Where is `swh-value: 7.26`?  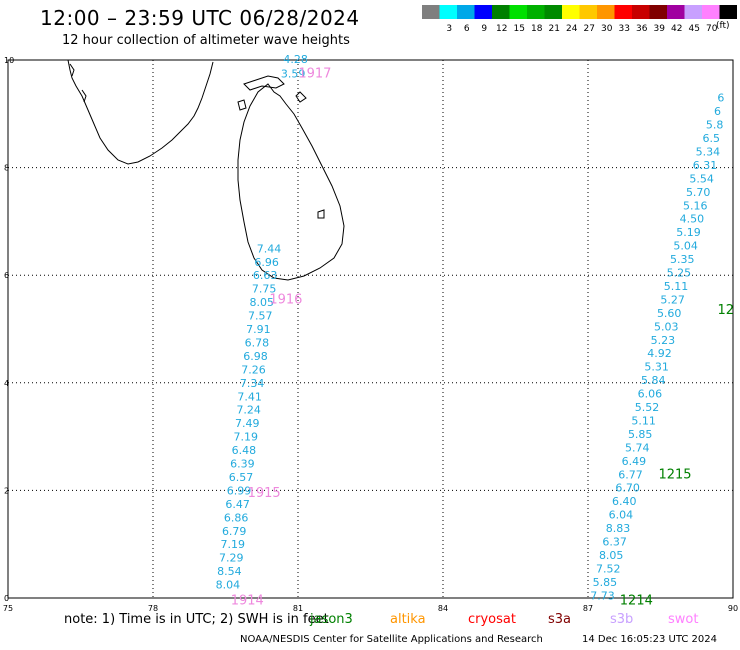 swh-value: 7.26 is located at coordinates (253, 369).